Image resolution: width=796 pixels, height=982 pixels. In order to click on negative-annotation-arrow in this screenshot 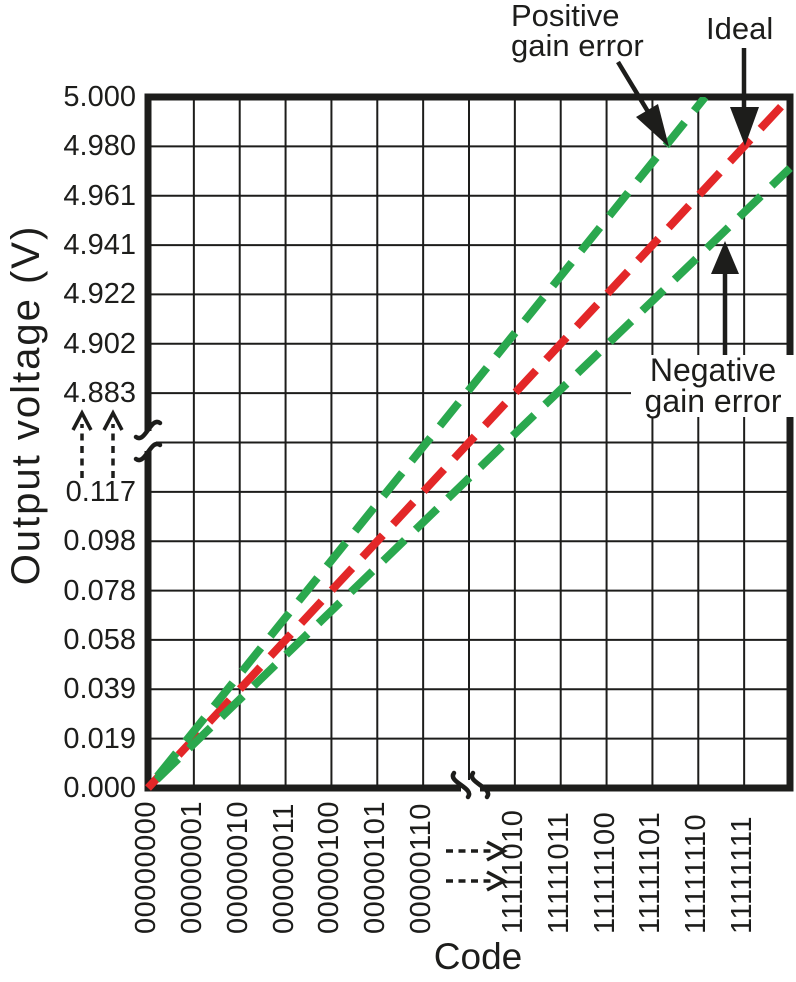, I will do `click(725, 298)`.